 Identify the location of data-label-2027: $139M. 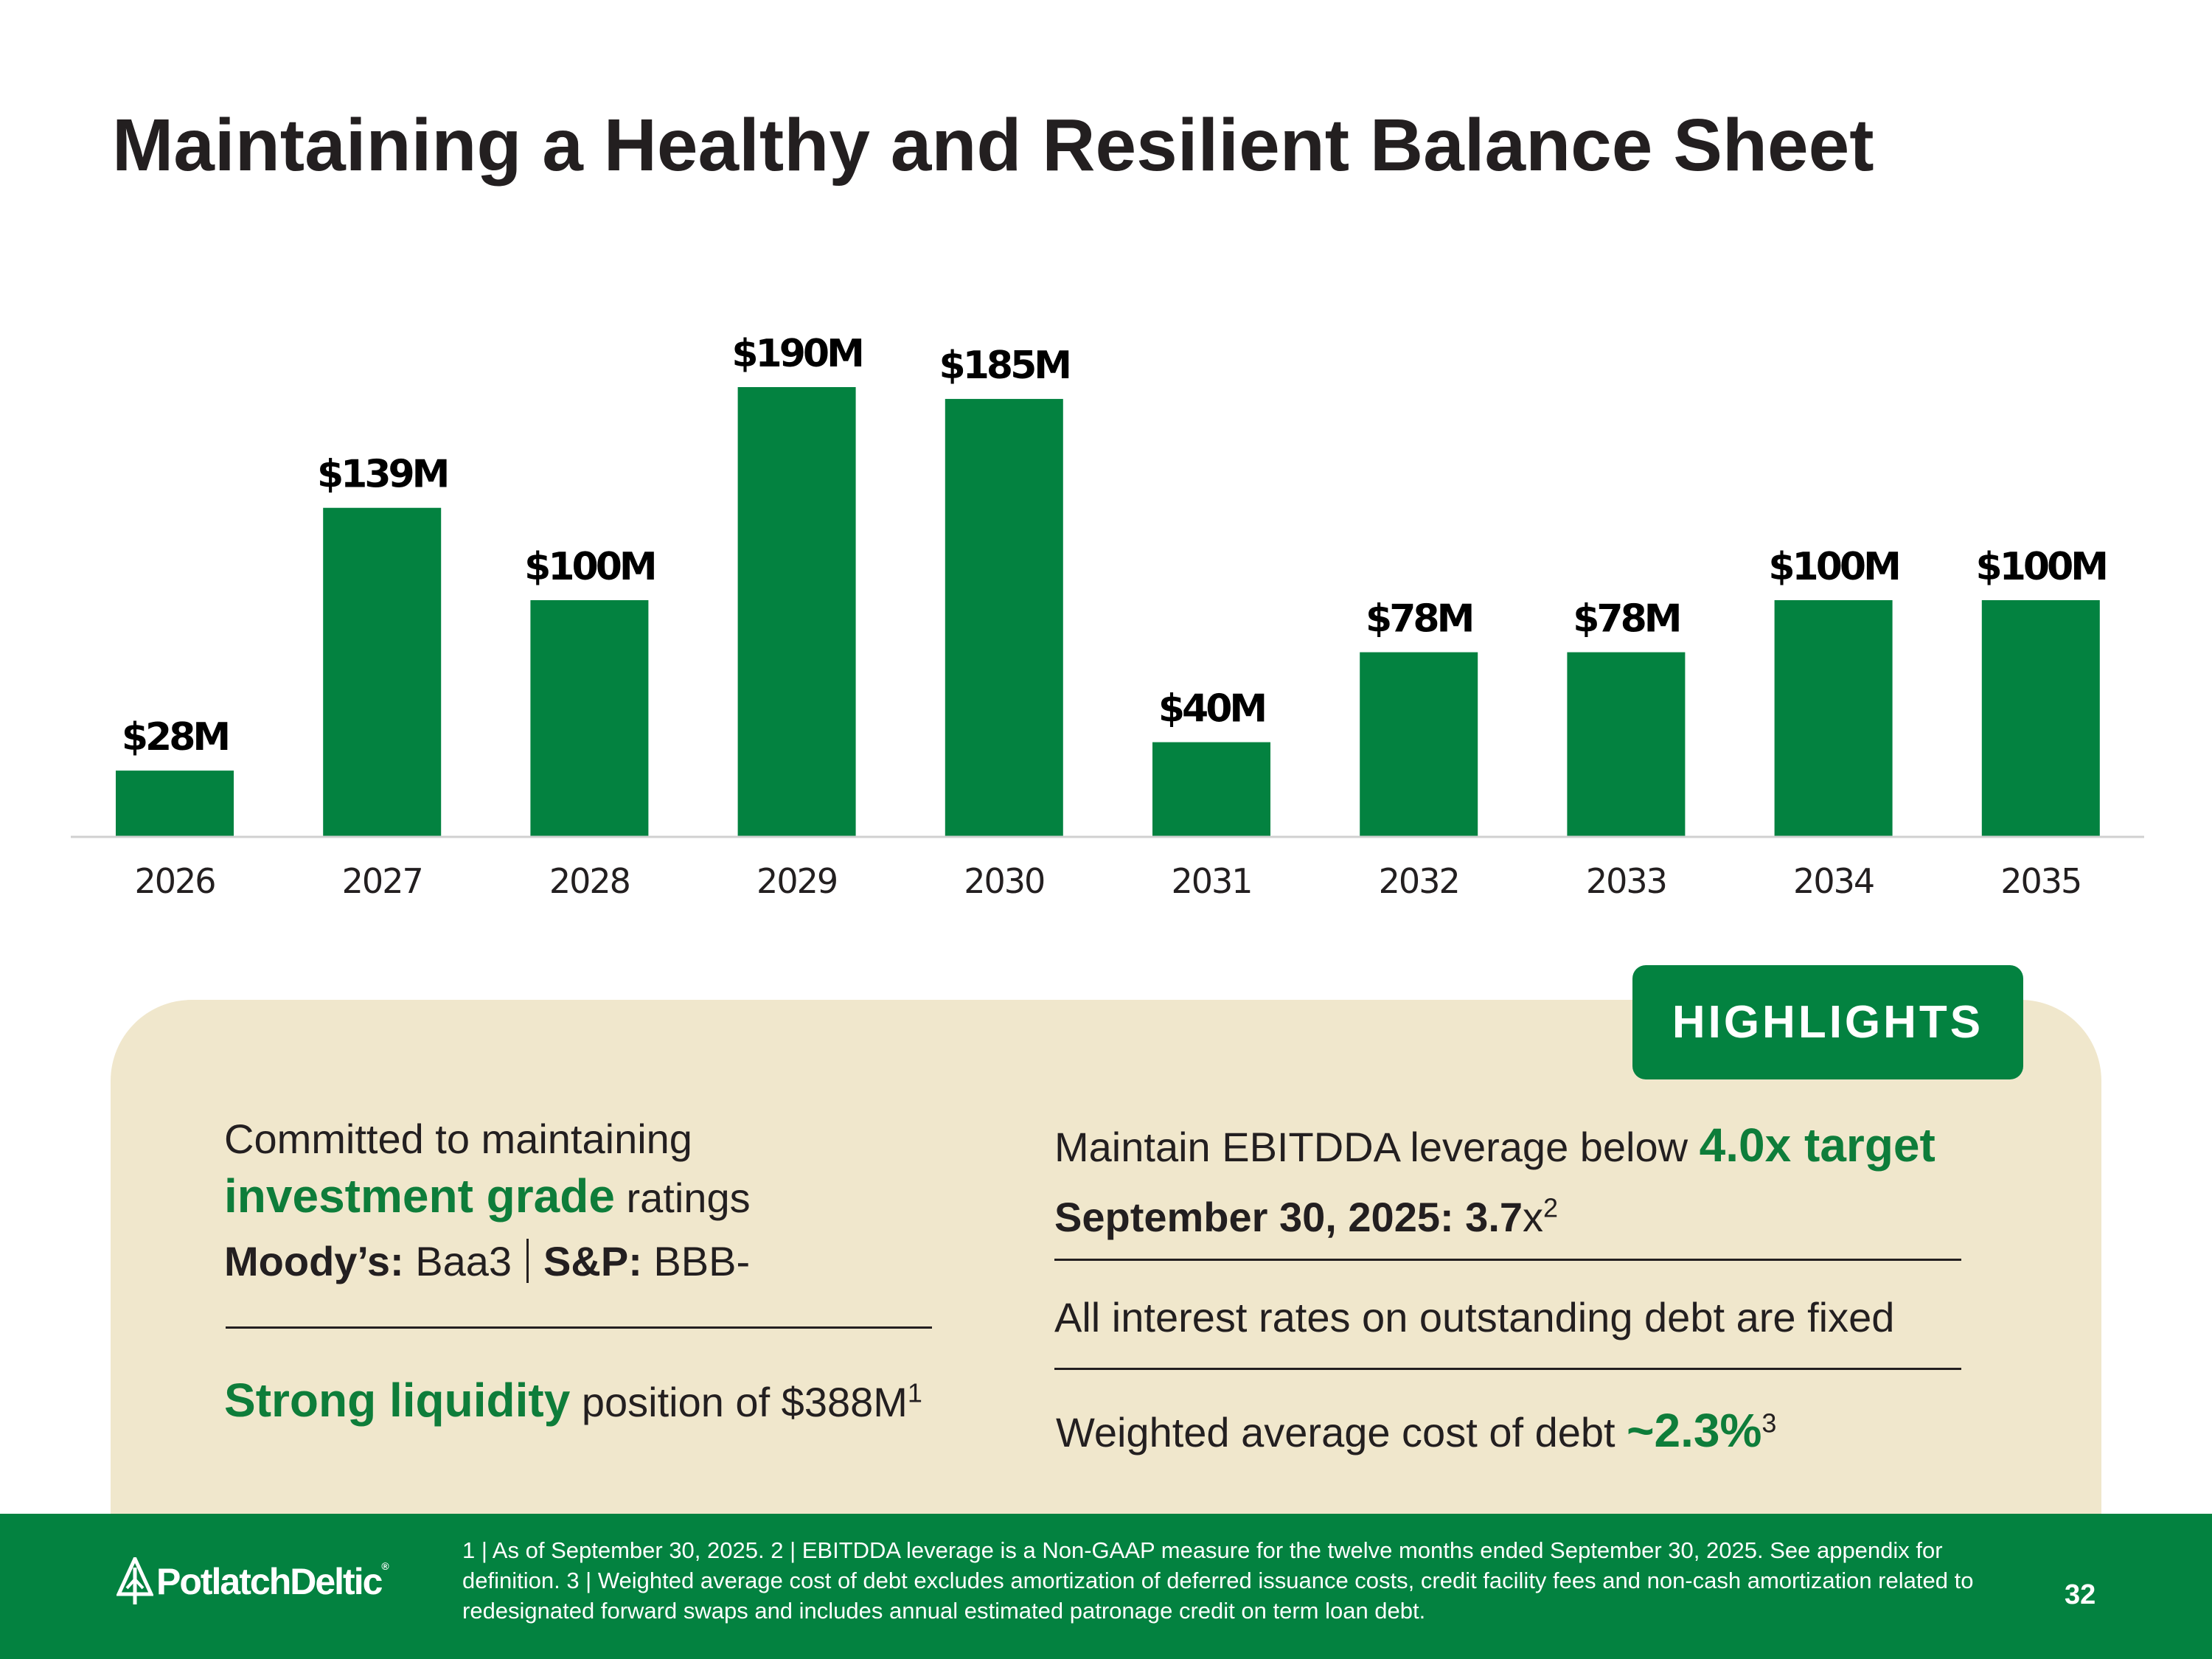
(382, 475).